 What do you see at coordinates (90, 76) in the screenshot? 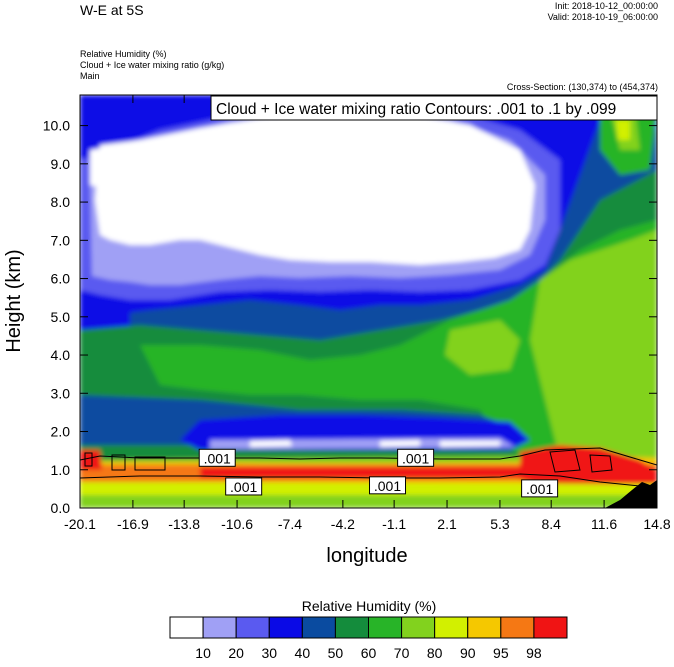
I see `field-label-main: Main` at bounding box center [90, 76].